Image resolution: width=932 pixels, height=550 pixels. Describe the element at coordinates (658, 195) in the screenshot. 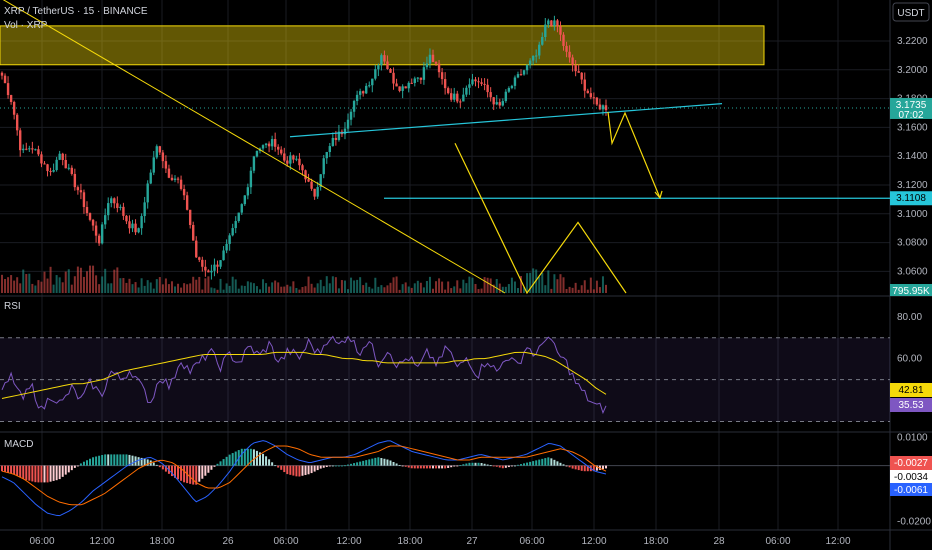

I see `projection-arrowhead` at that location.